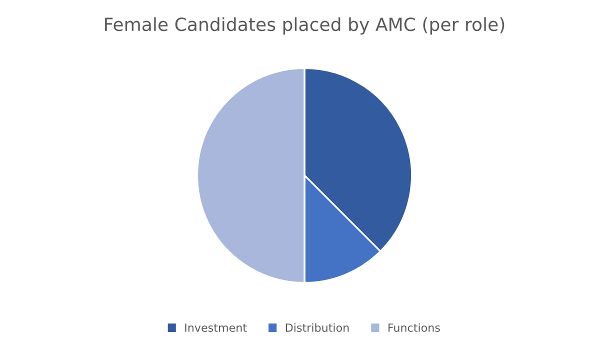 The width and height of the screenshot is (609, 344). I want to click on legend-label: Functions, so click(414, 327).